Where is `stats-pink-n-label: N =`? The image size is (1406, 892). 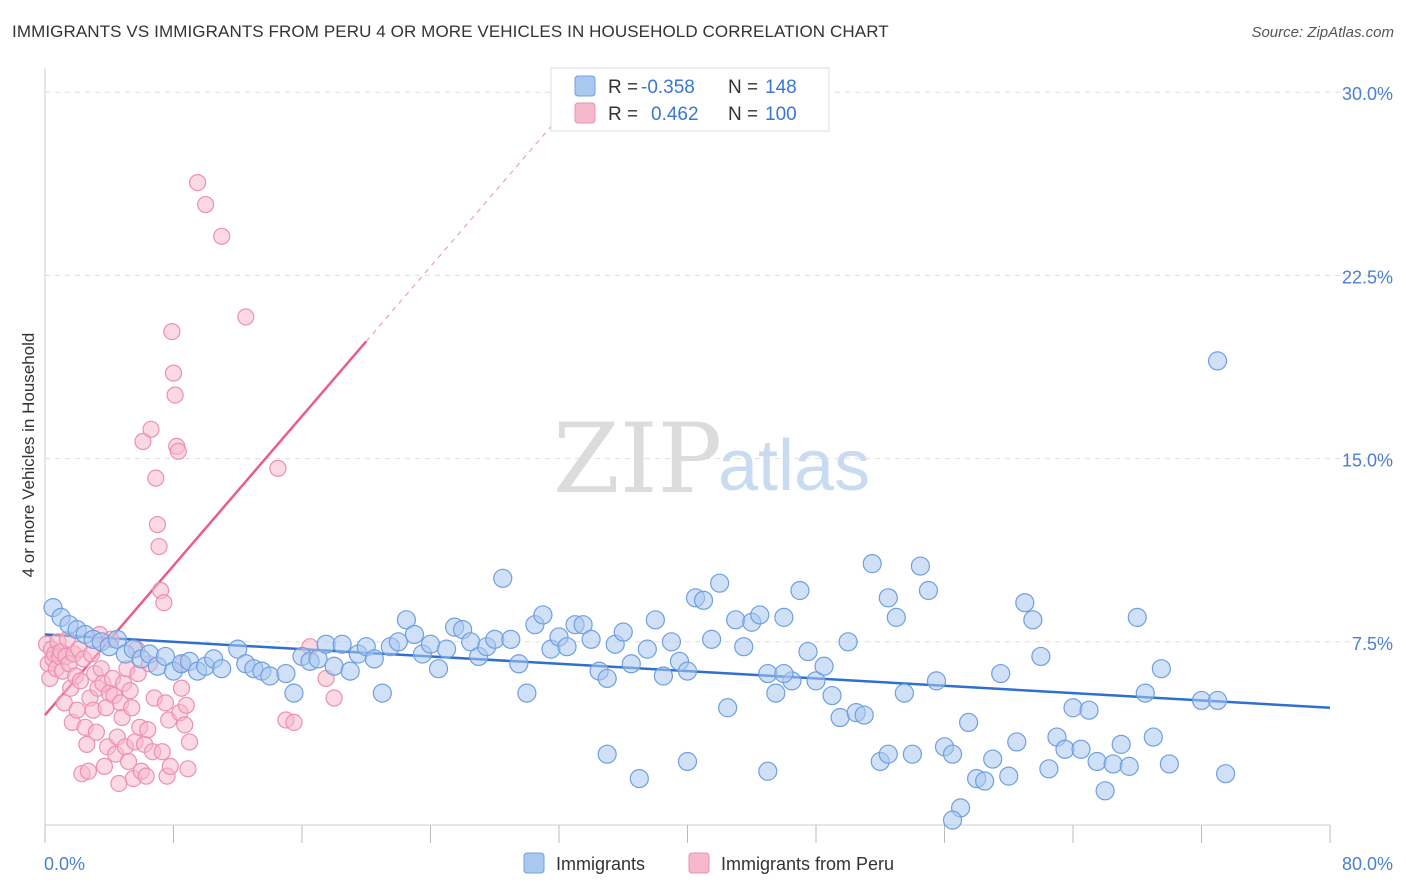
stats-pink-n-label: N = is located at coordinates (743, 114).